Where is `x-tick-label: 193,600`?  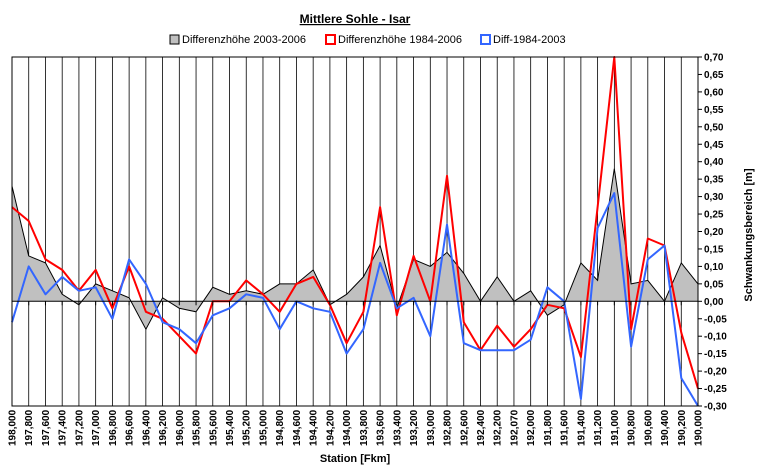
x-tick-label: 193,600 is located at coordinates (381, 427).